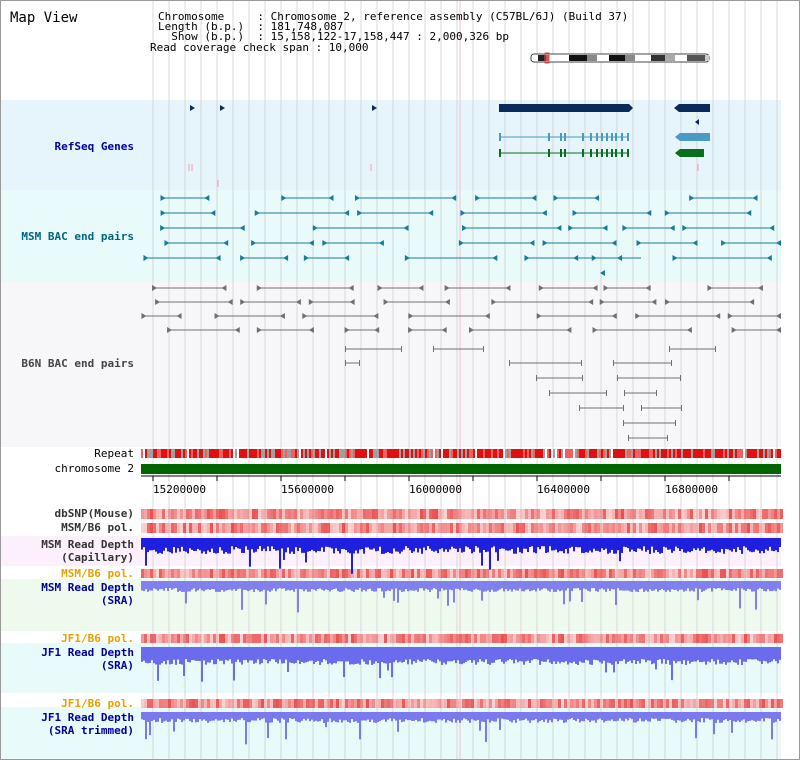 The image size is (800, 760). I want to click on exon, so click(628, 153).